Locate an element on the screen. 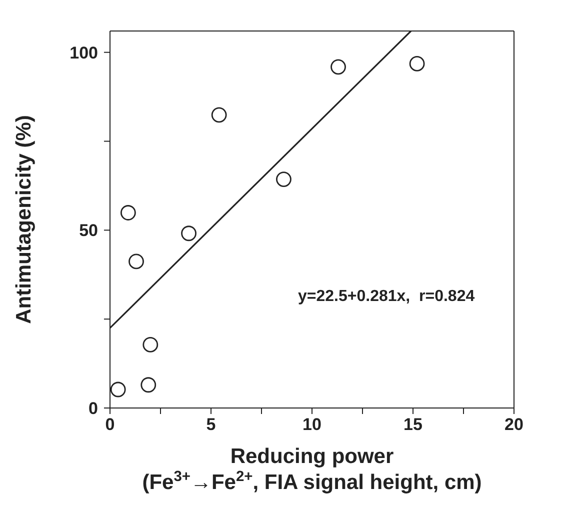 This screenshot has height=520, width=565. x-tick-label: 5 is located at coordinates (211, 424).